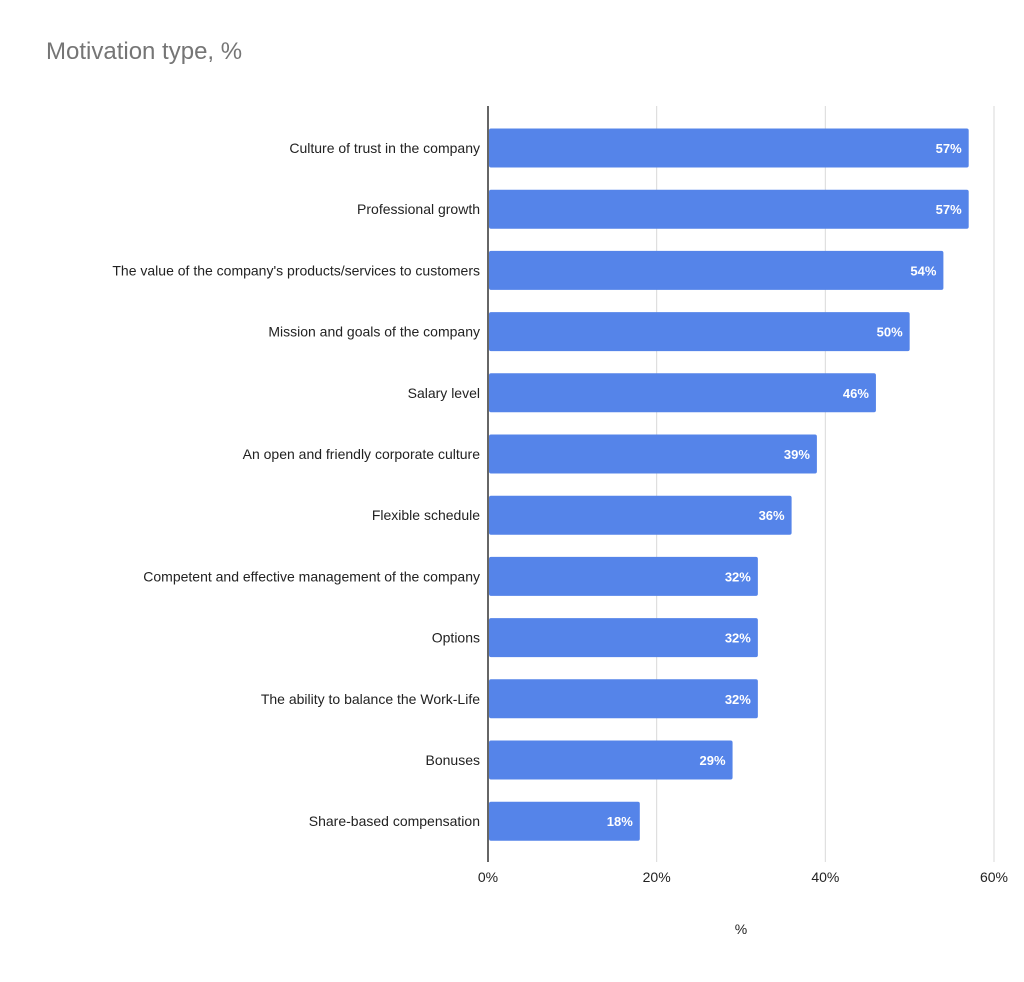 The image size is (1024, 982). Describe the element at coordinates (362, 454) in the screenshot. I see `category-label: An open and friendly corporate culture` at that location.